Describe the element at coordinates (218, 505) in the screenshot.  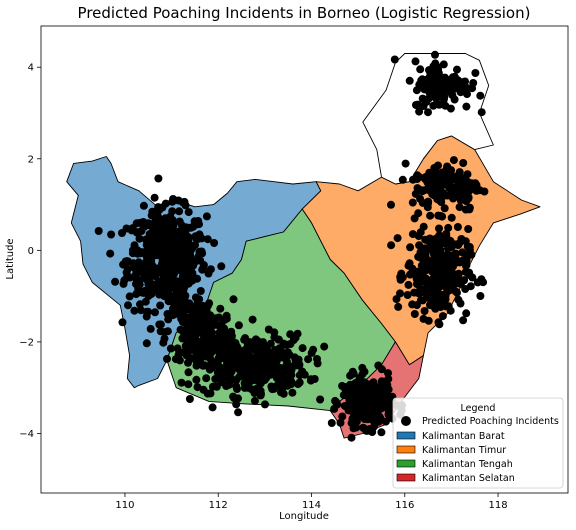
I see `x-tick-label: 112` at that location.